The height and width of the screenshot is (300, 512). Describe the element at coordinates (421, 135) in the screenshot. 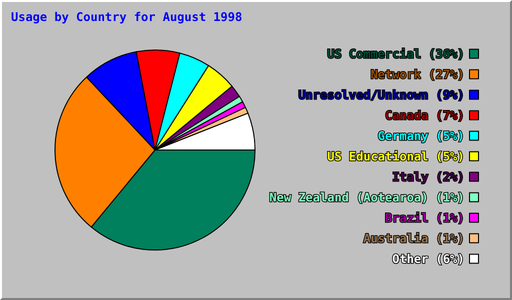

I see `legend-label: Germany (5%)` at that location.